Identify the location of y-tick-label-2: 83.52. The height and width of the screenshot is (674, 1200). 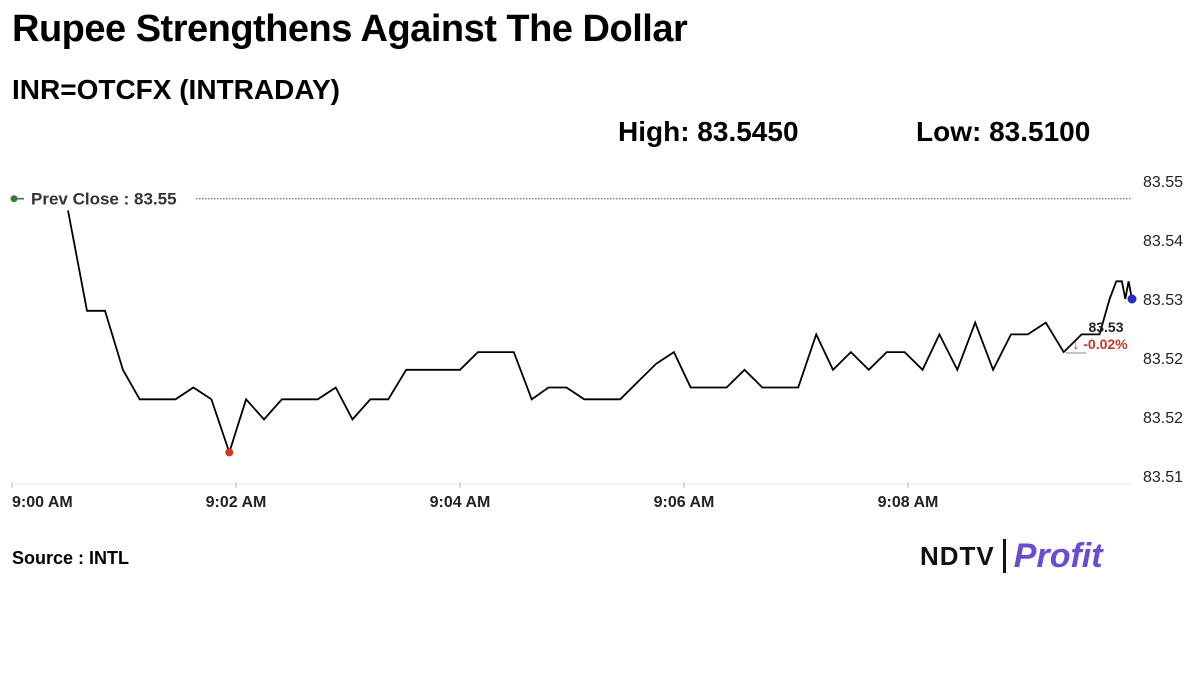
(1163, 359).